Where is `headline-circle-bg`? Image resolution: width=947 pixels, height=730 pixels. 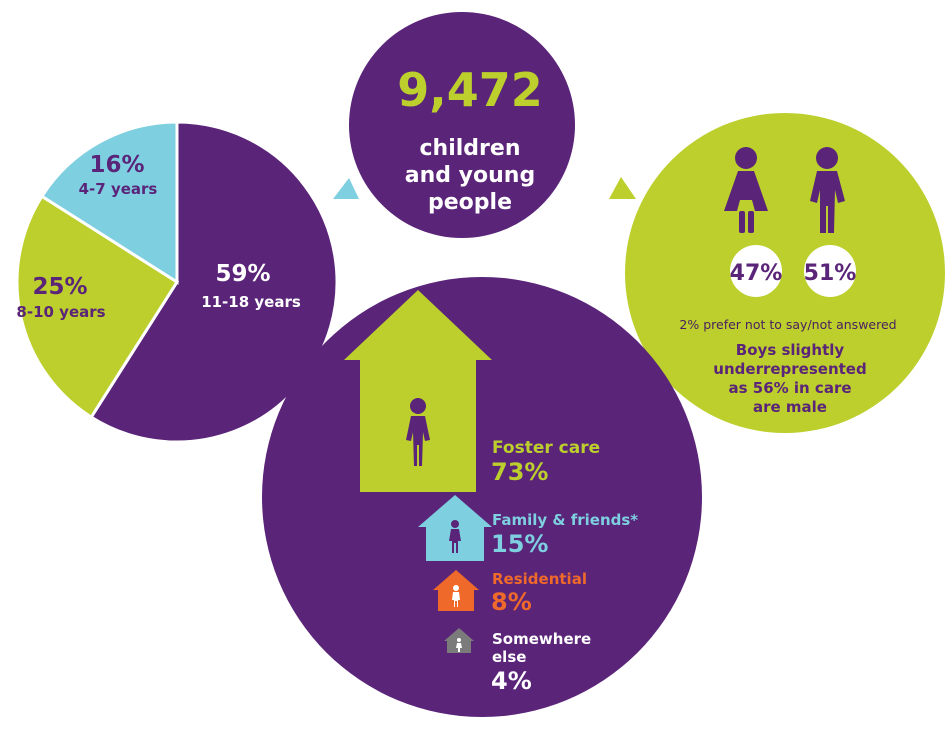 headline-circle-bg is located at coordinates (462, 125).